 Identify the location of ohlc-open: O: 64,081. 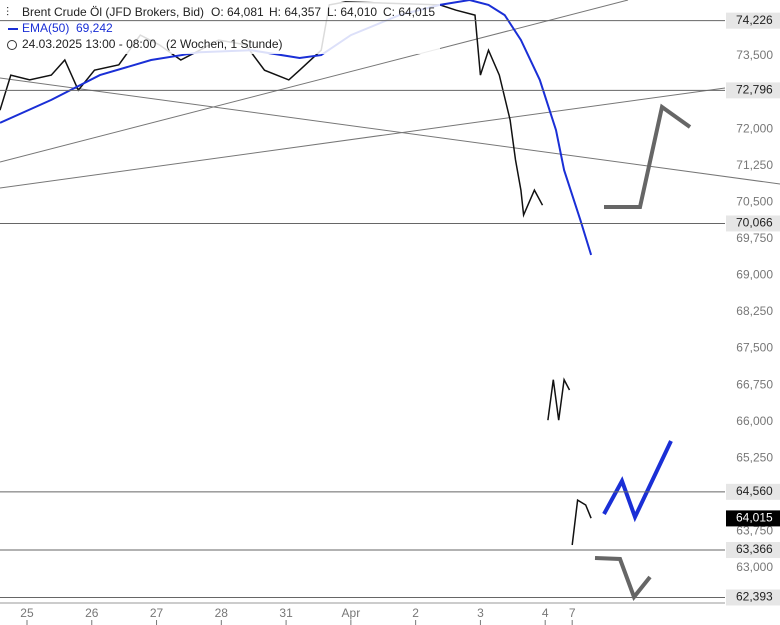
(237, 12).